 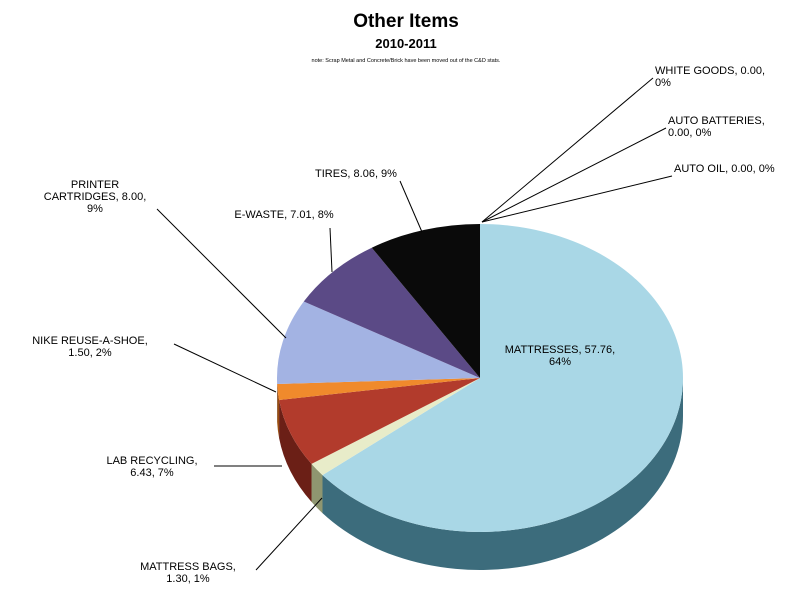 I want to click on data-label-line: PRINTER, so click(x=95, y=185).